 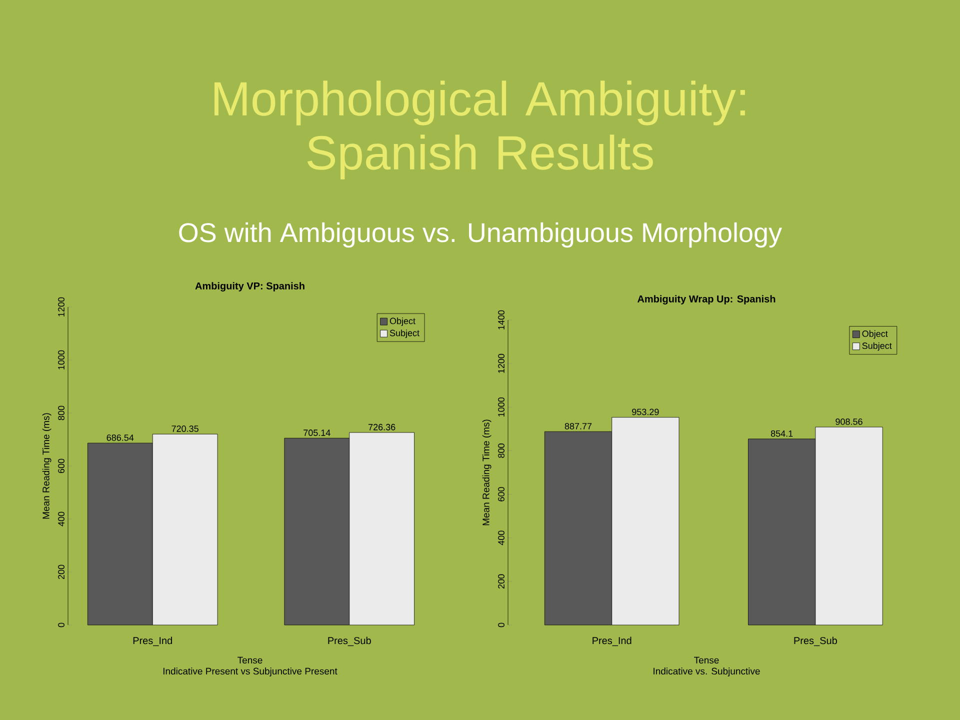 I want to click on text: OS with Ambiguous vs. Unambiguous Morphology, so click(x=480, y=235).